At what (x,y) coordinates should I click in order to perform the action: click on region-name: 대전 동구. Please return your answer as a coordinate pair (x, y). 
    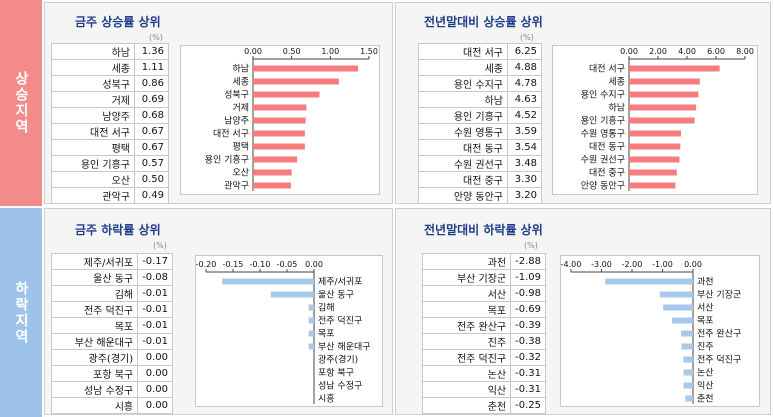
    Looking at the image, I should click on (463, 147).